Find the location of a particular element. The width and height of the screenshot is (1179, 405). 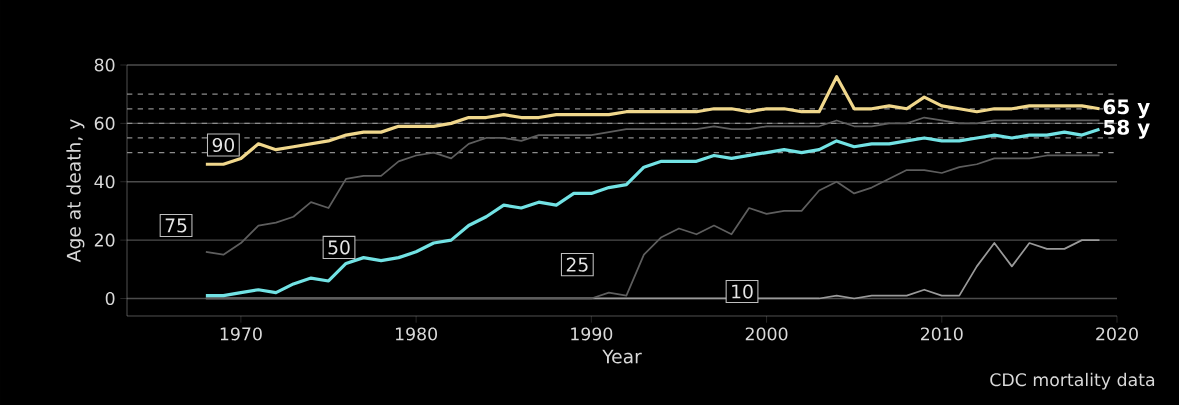

x-tick-label: 2000 is located at coordinates (766, 334).